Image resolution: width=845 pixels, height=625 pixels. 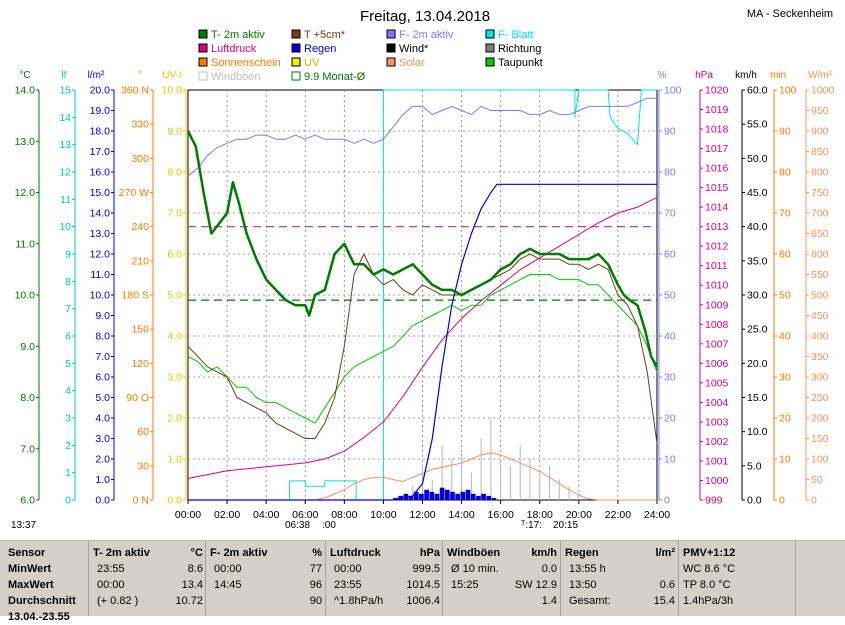 I want to click on axis-tick-label: 6.0, so click(x=27, y=501).